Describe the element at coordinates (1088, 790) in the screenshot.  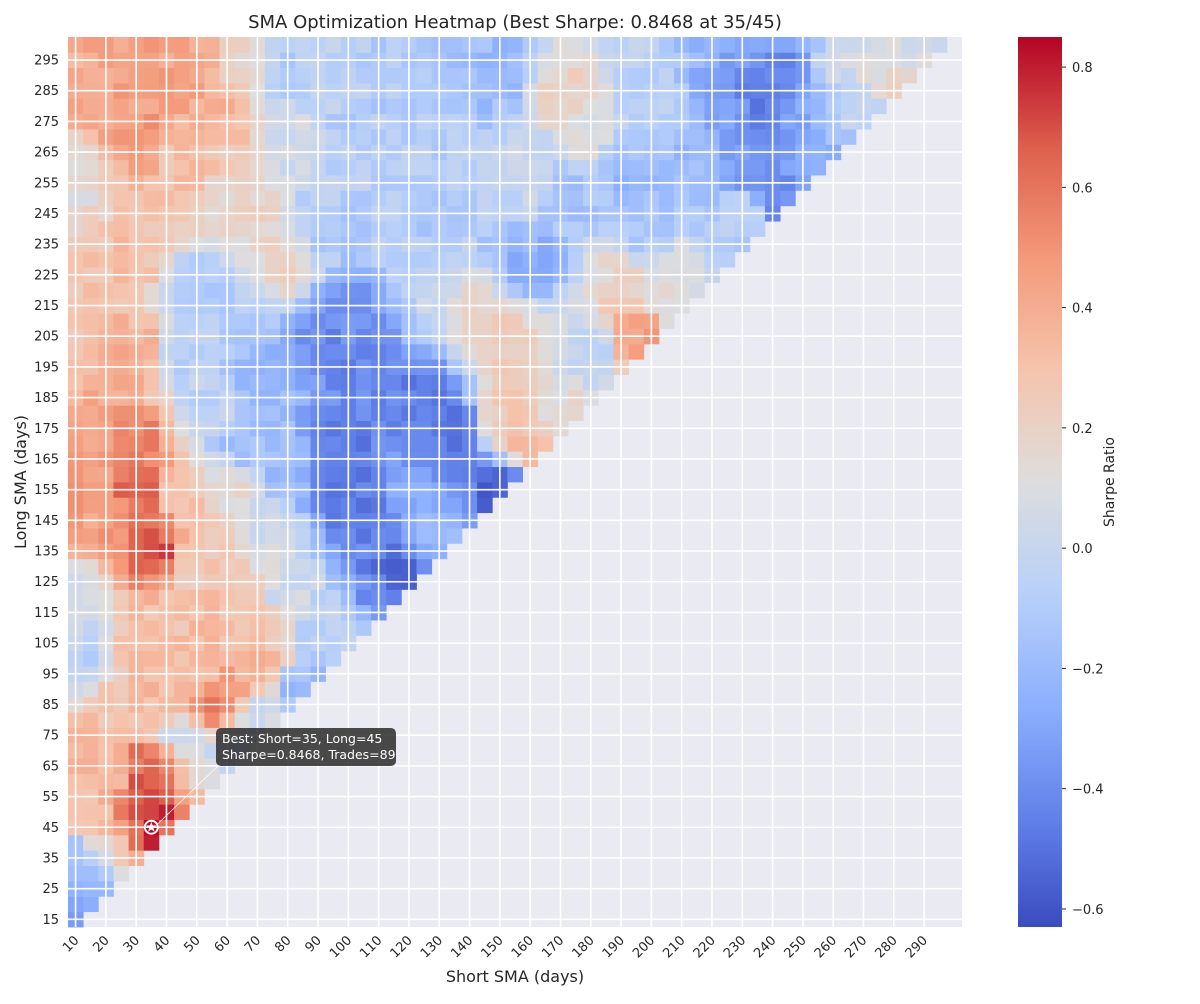
I see `colorbar-tick-label: −0.4` at that location.